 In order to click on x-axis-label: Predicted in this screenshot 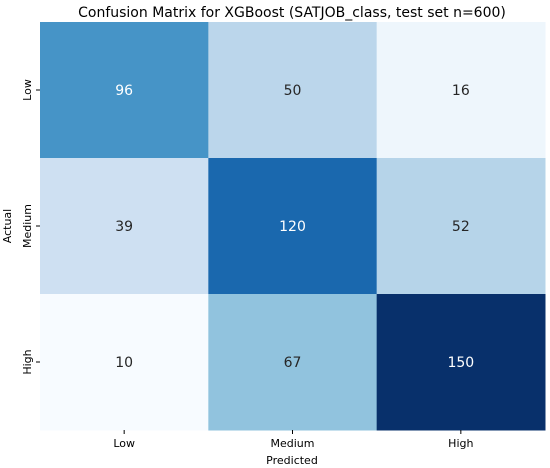, I will do `click(292, 460)`.